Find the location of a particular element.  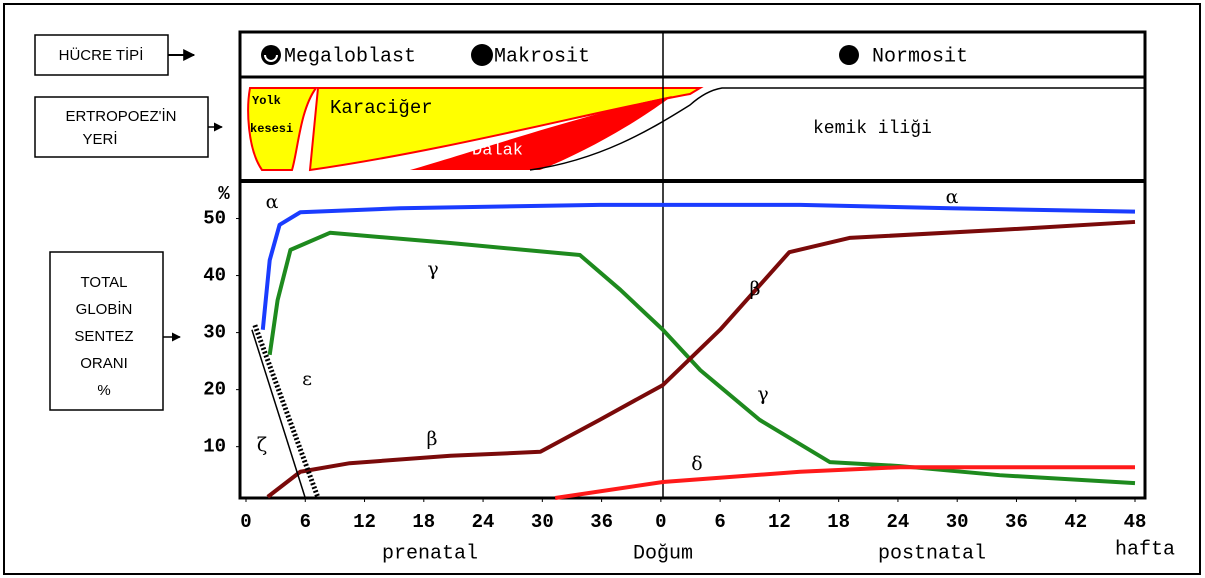

series-label: ζ is located at coordinates (262, 445).